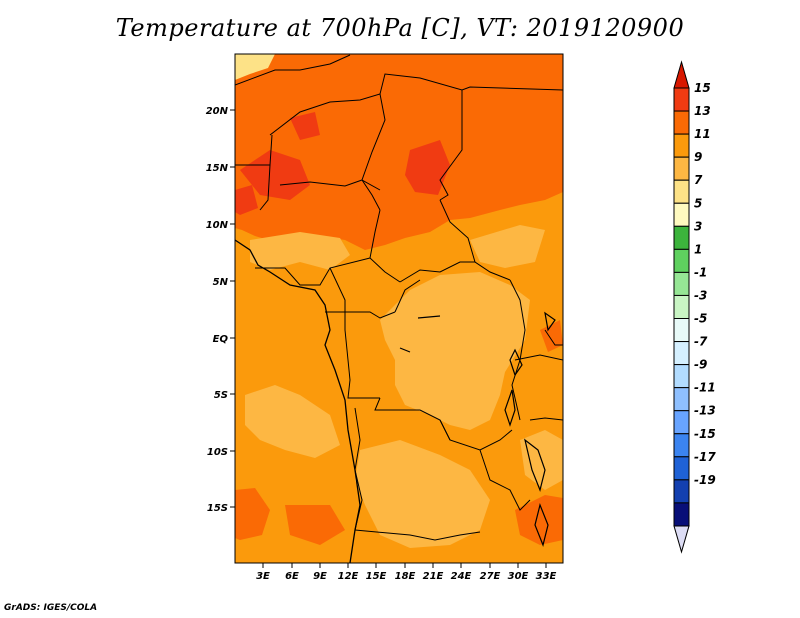 The image size is (800, 618). I want to click on fill-13-15-c, so click(246, 200).